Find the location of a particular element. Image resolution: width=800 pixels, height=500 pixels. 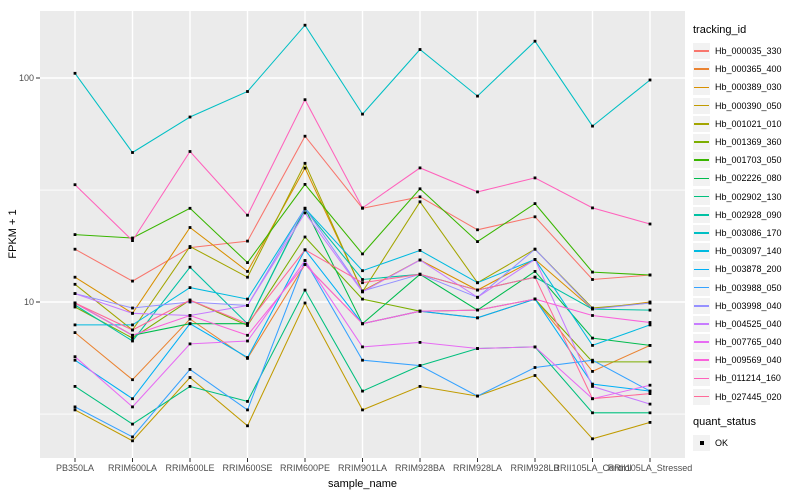

legend-item-Hb_001703_050: Hb_001703_050 is located at coordinates (746, 160).